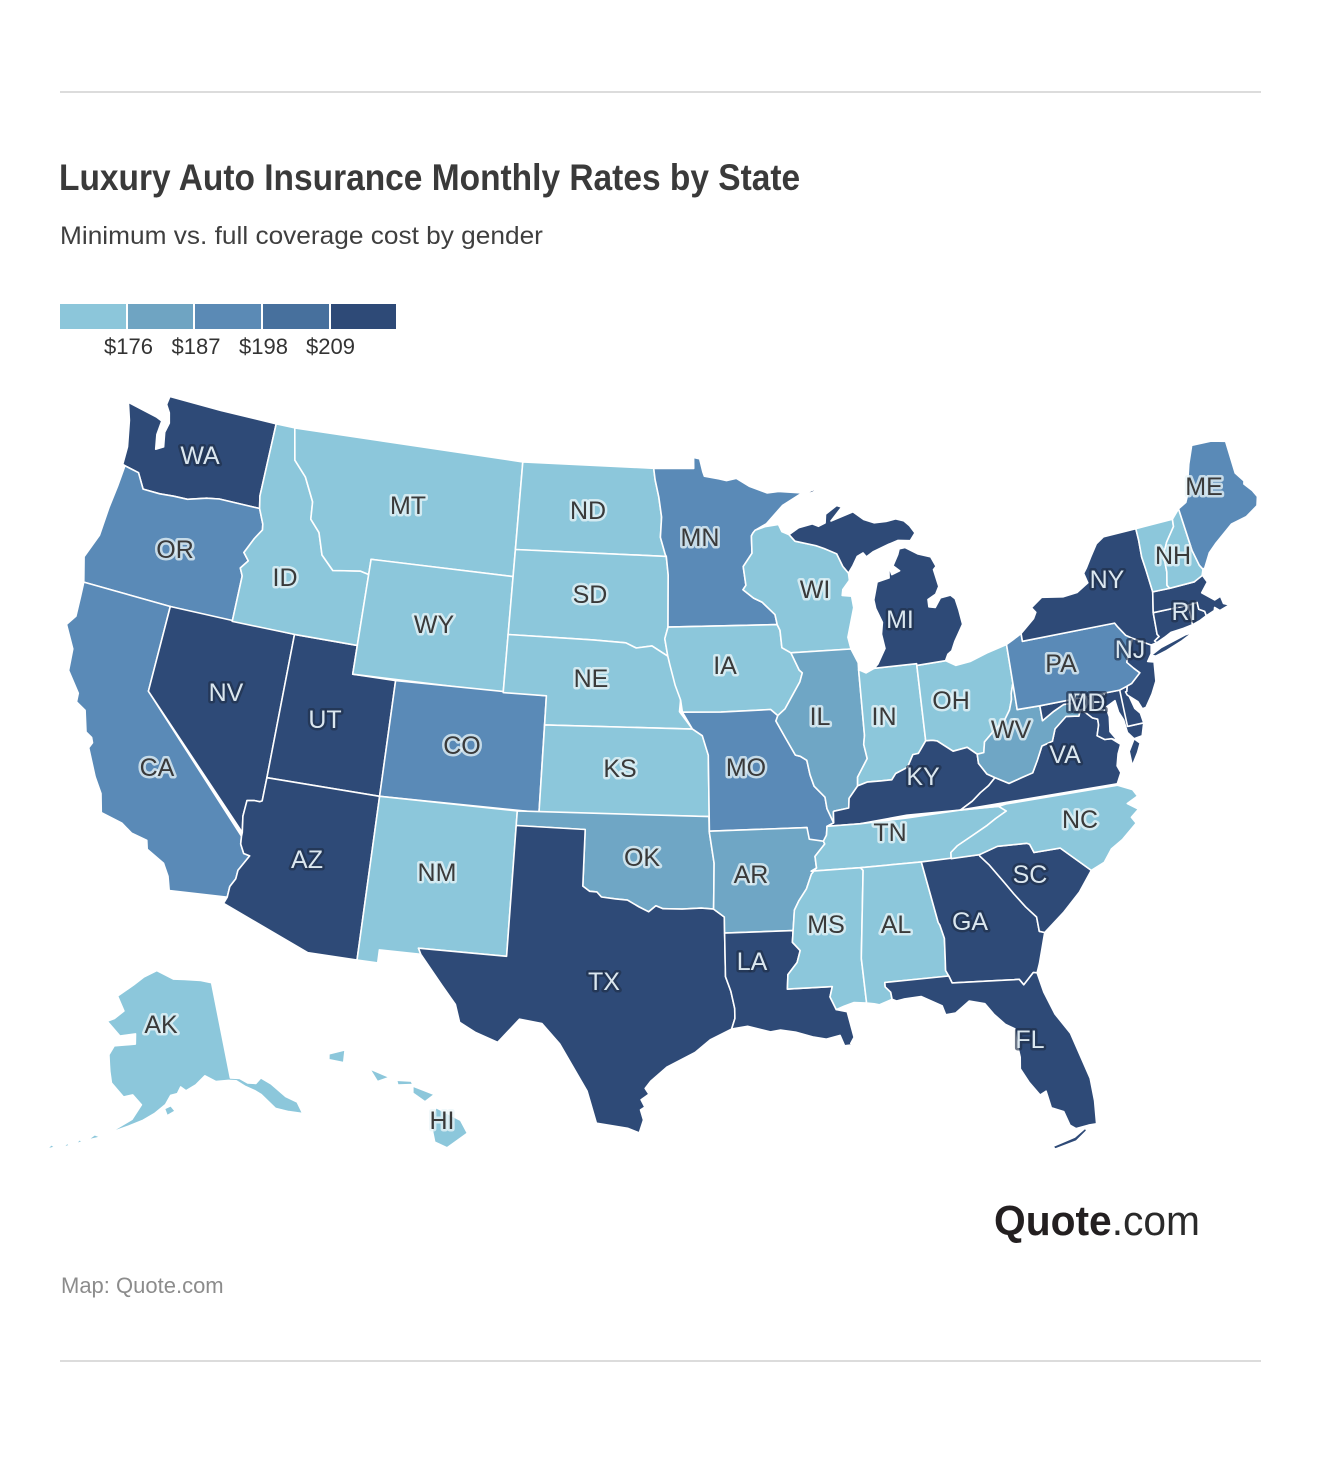  What do you see at coordinates (923, 777) in the screenshot?
I see `svg-text: KY` at bounding box center [923, 777].